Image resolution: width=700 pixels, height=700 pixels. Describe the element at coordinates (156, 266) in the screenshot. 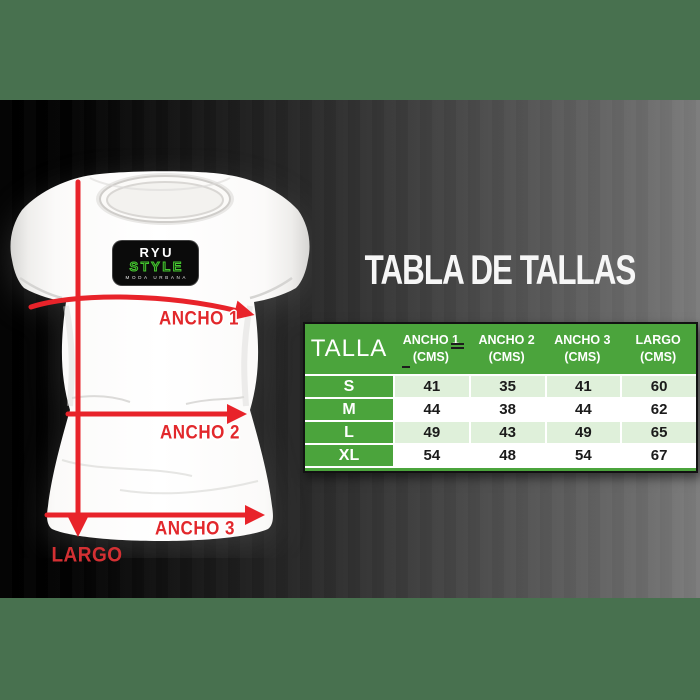

I see `brand-style-text: STYLE` at that location.